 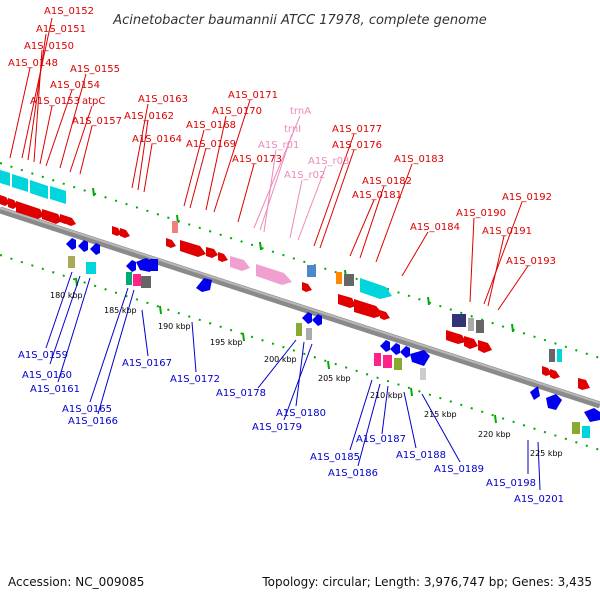 What do you see at coordinates (66, 295) in the screenshot?
I see `svg-text: 180 kbp` at bounding box center [66, 295].